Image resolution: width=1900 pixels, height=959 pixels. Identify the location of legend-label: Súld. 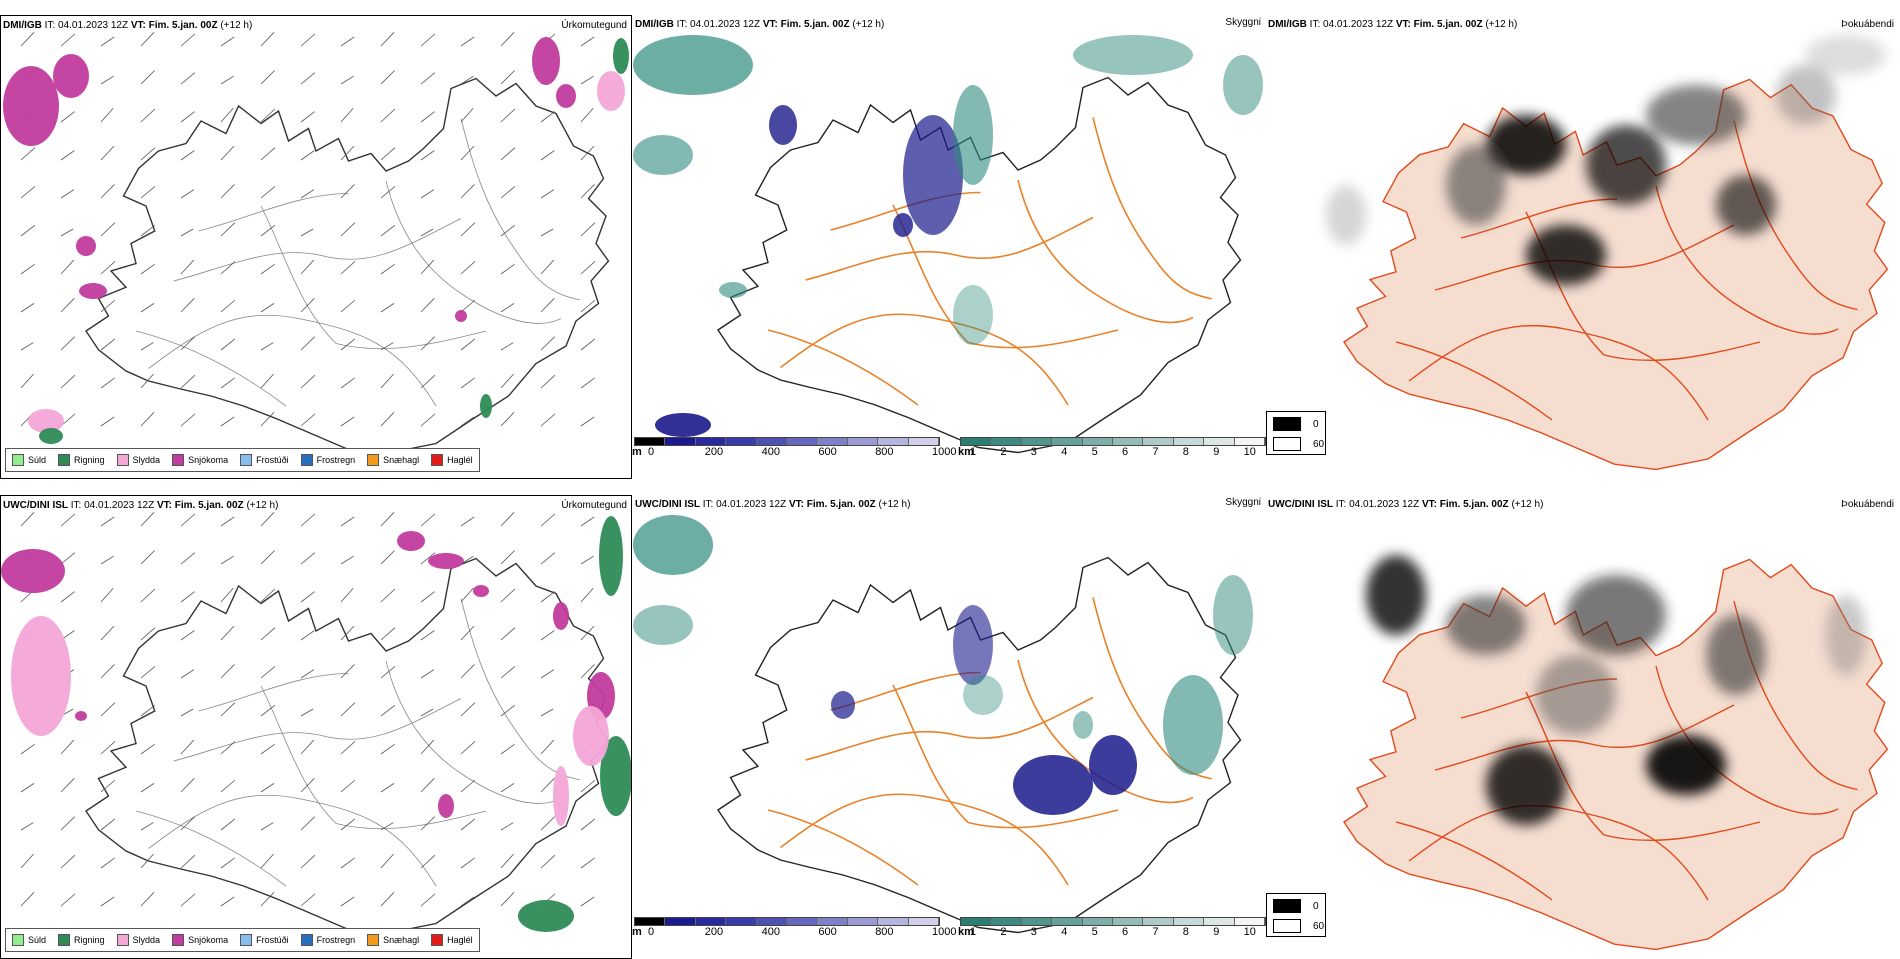
(37, 940).